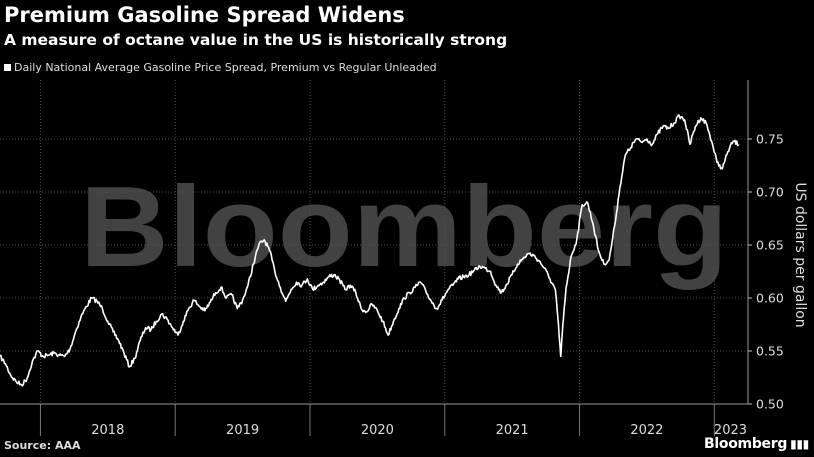 The width and height of the screenshot is (814, 457). I want to click on x-tick-label: 2020, so click(377, 430).